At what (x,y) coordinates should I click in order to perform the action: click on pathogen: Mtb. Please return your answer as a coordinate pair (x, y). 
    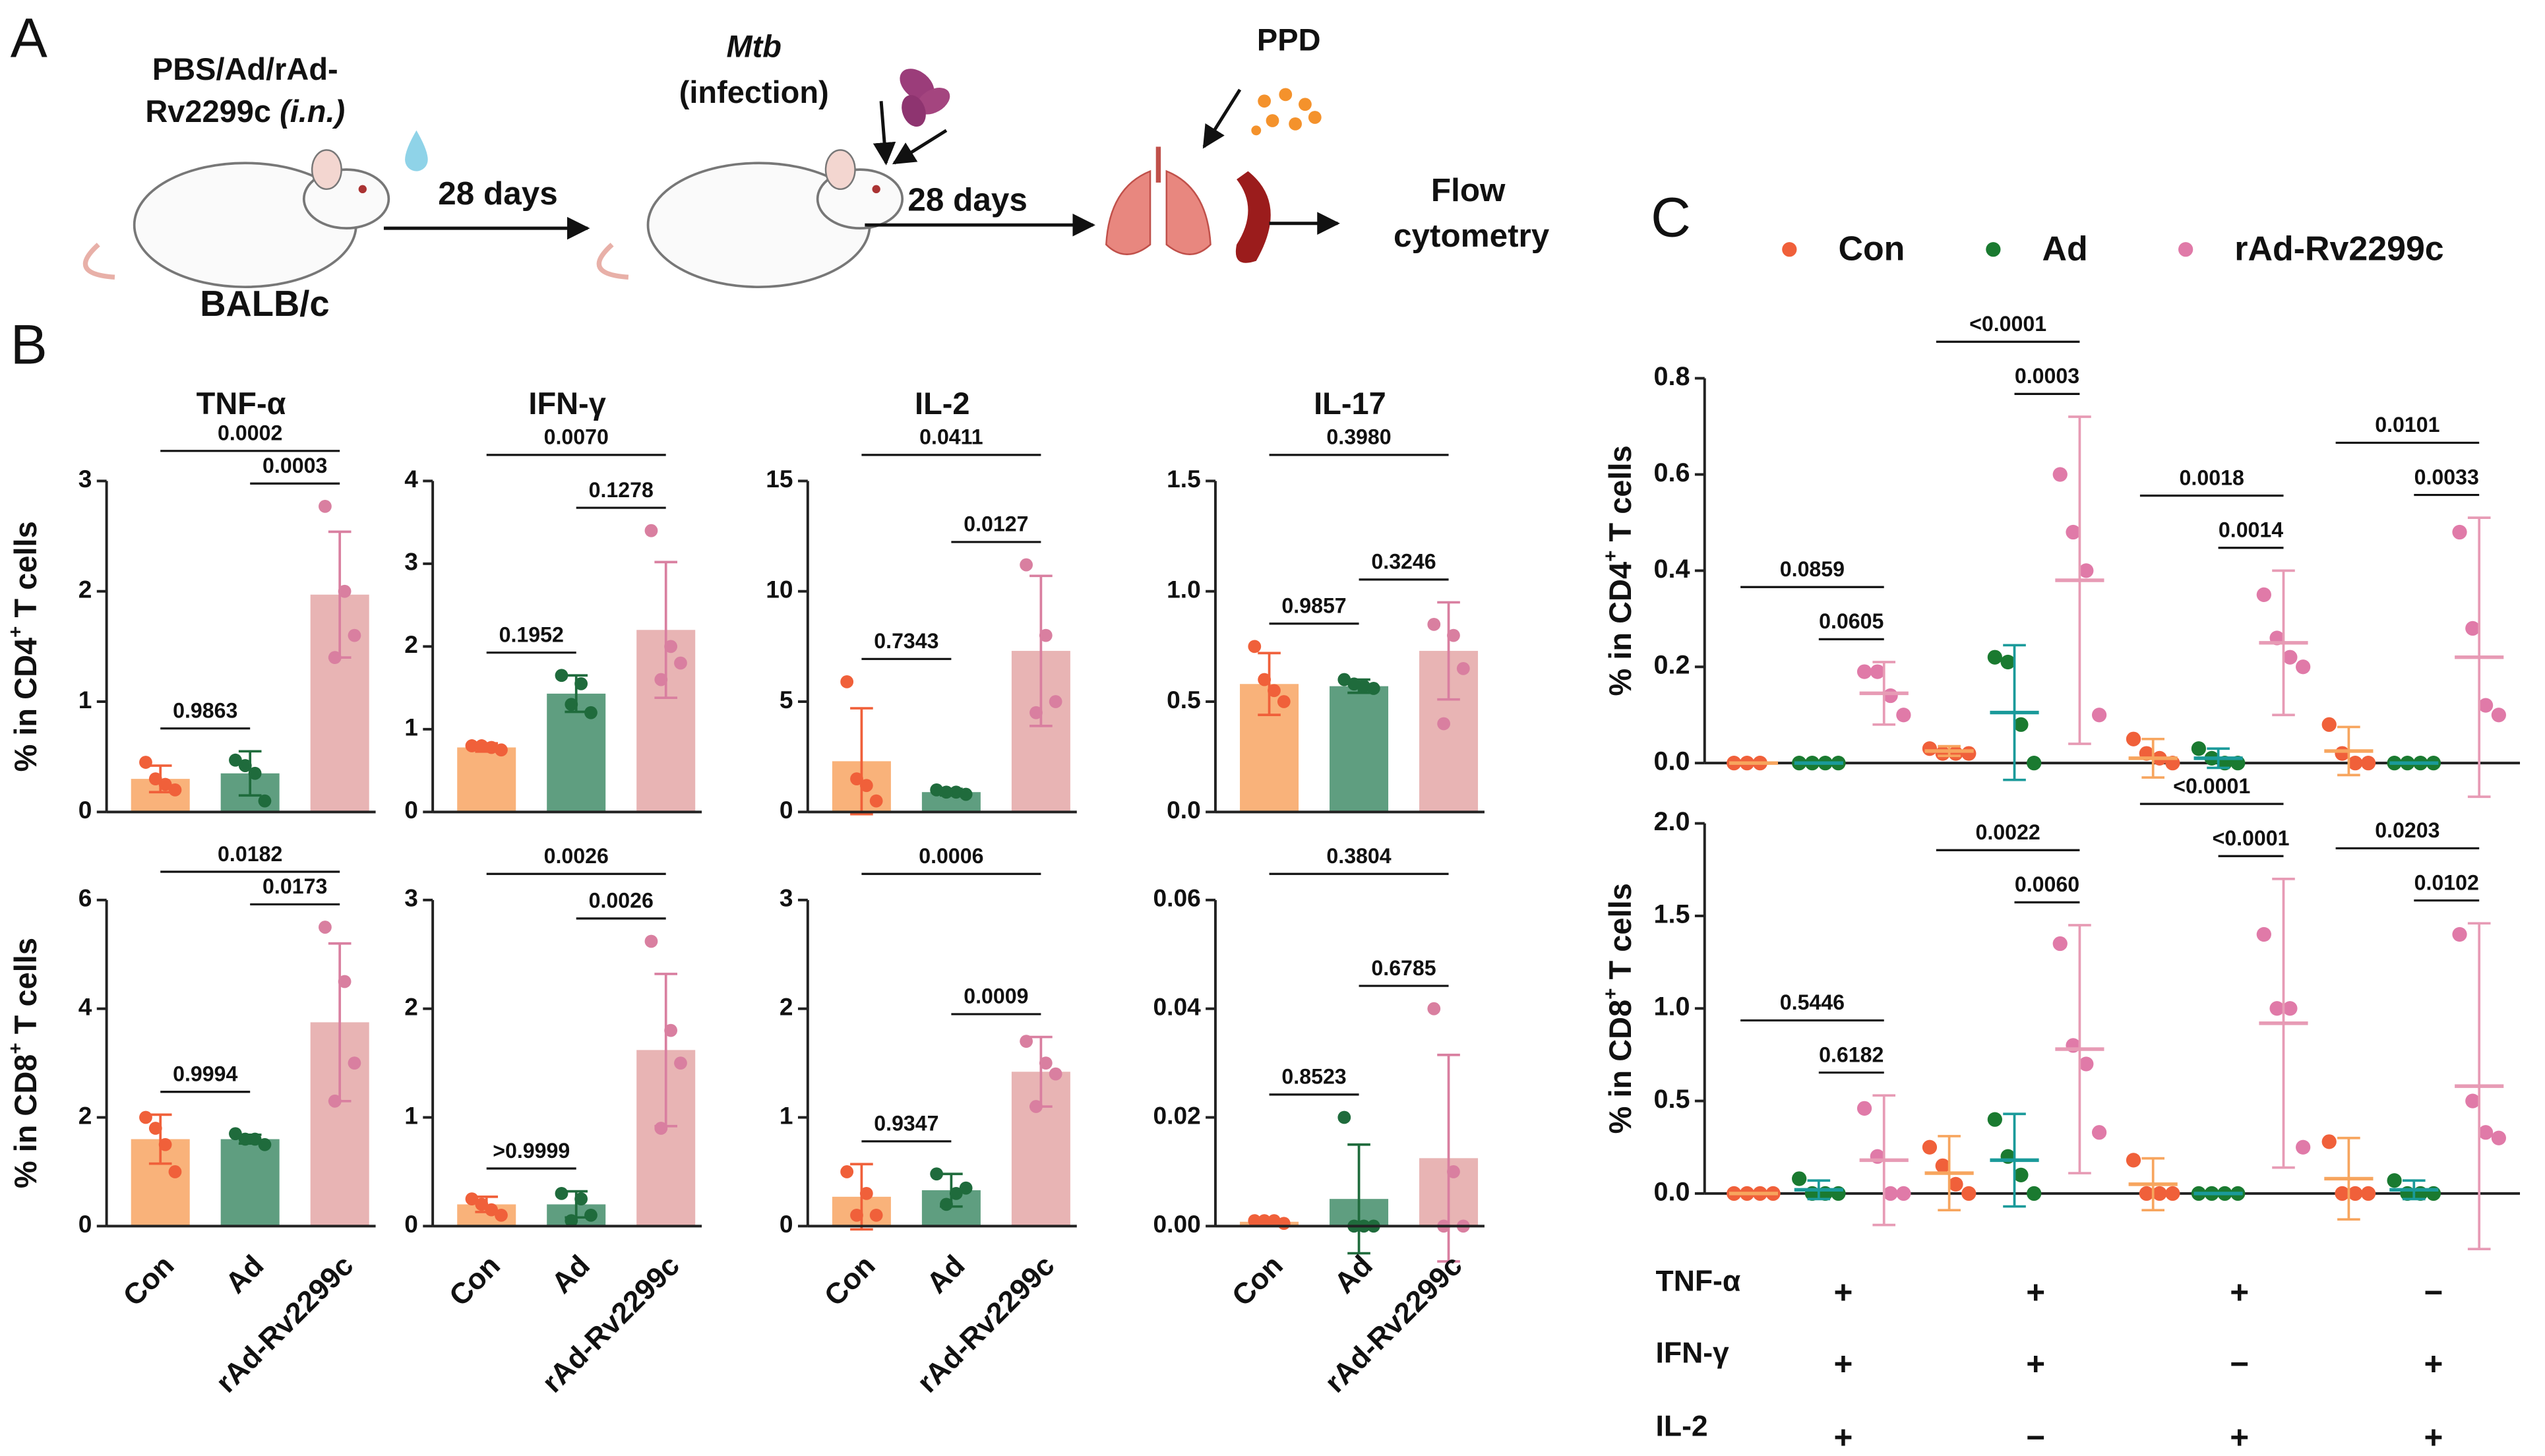
    Looking at the image, I should click on (754, 47).